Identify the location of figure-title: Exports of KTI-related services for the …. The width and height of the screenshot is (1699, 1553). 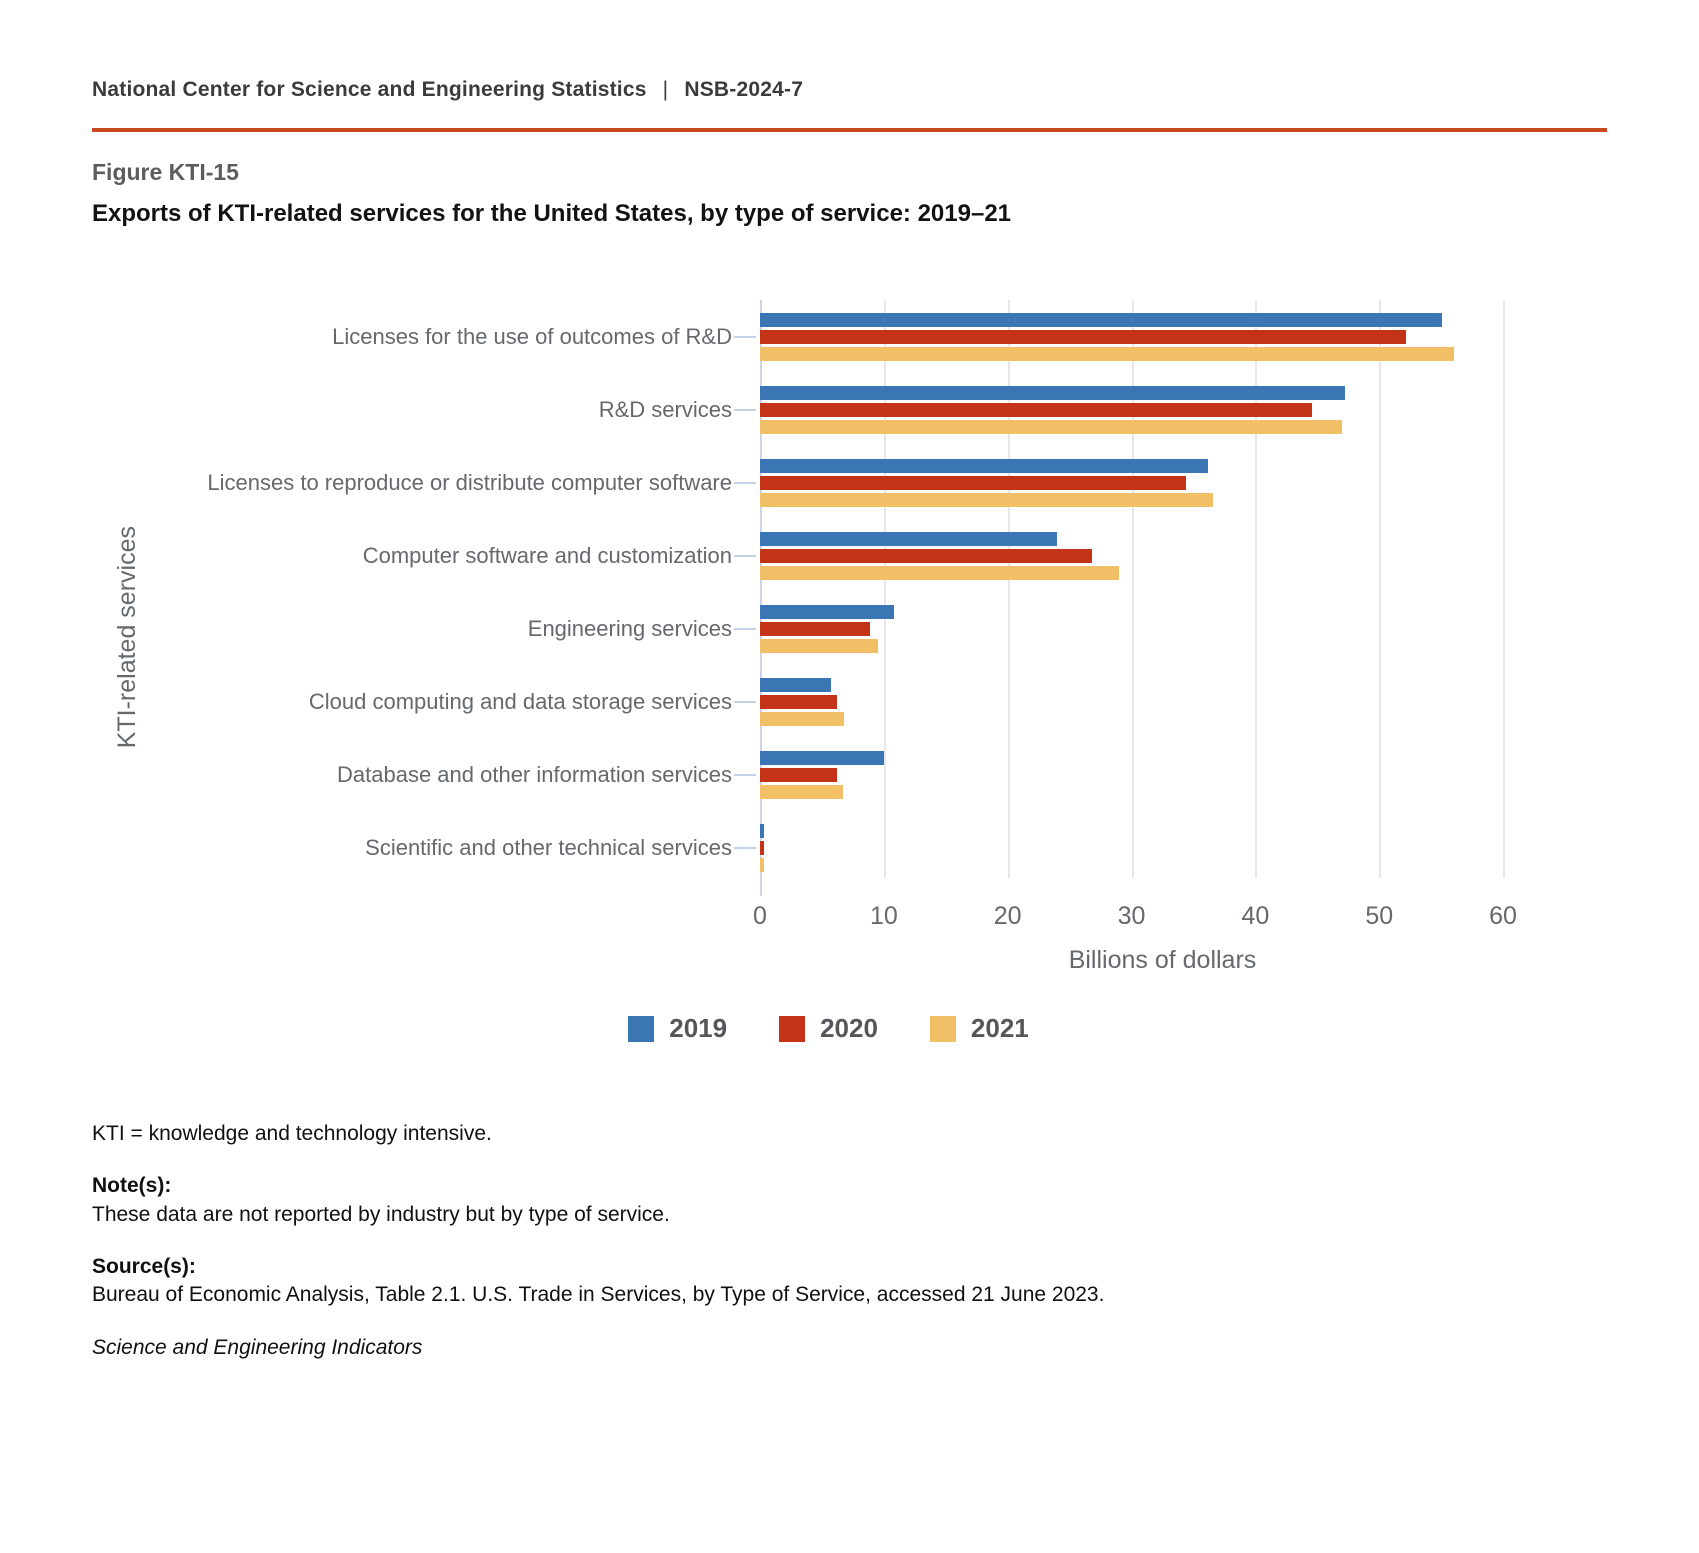
(552, 213).